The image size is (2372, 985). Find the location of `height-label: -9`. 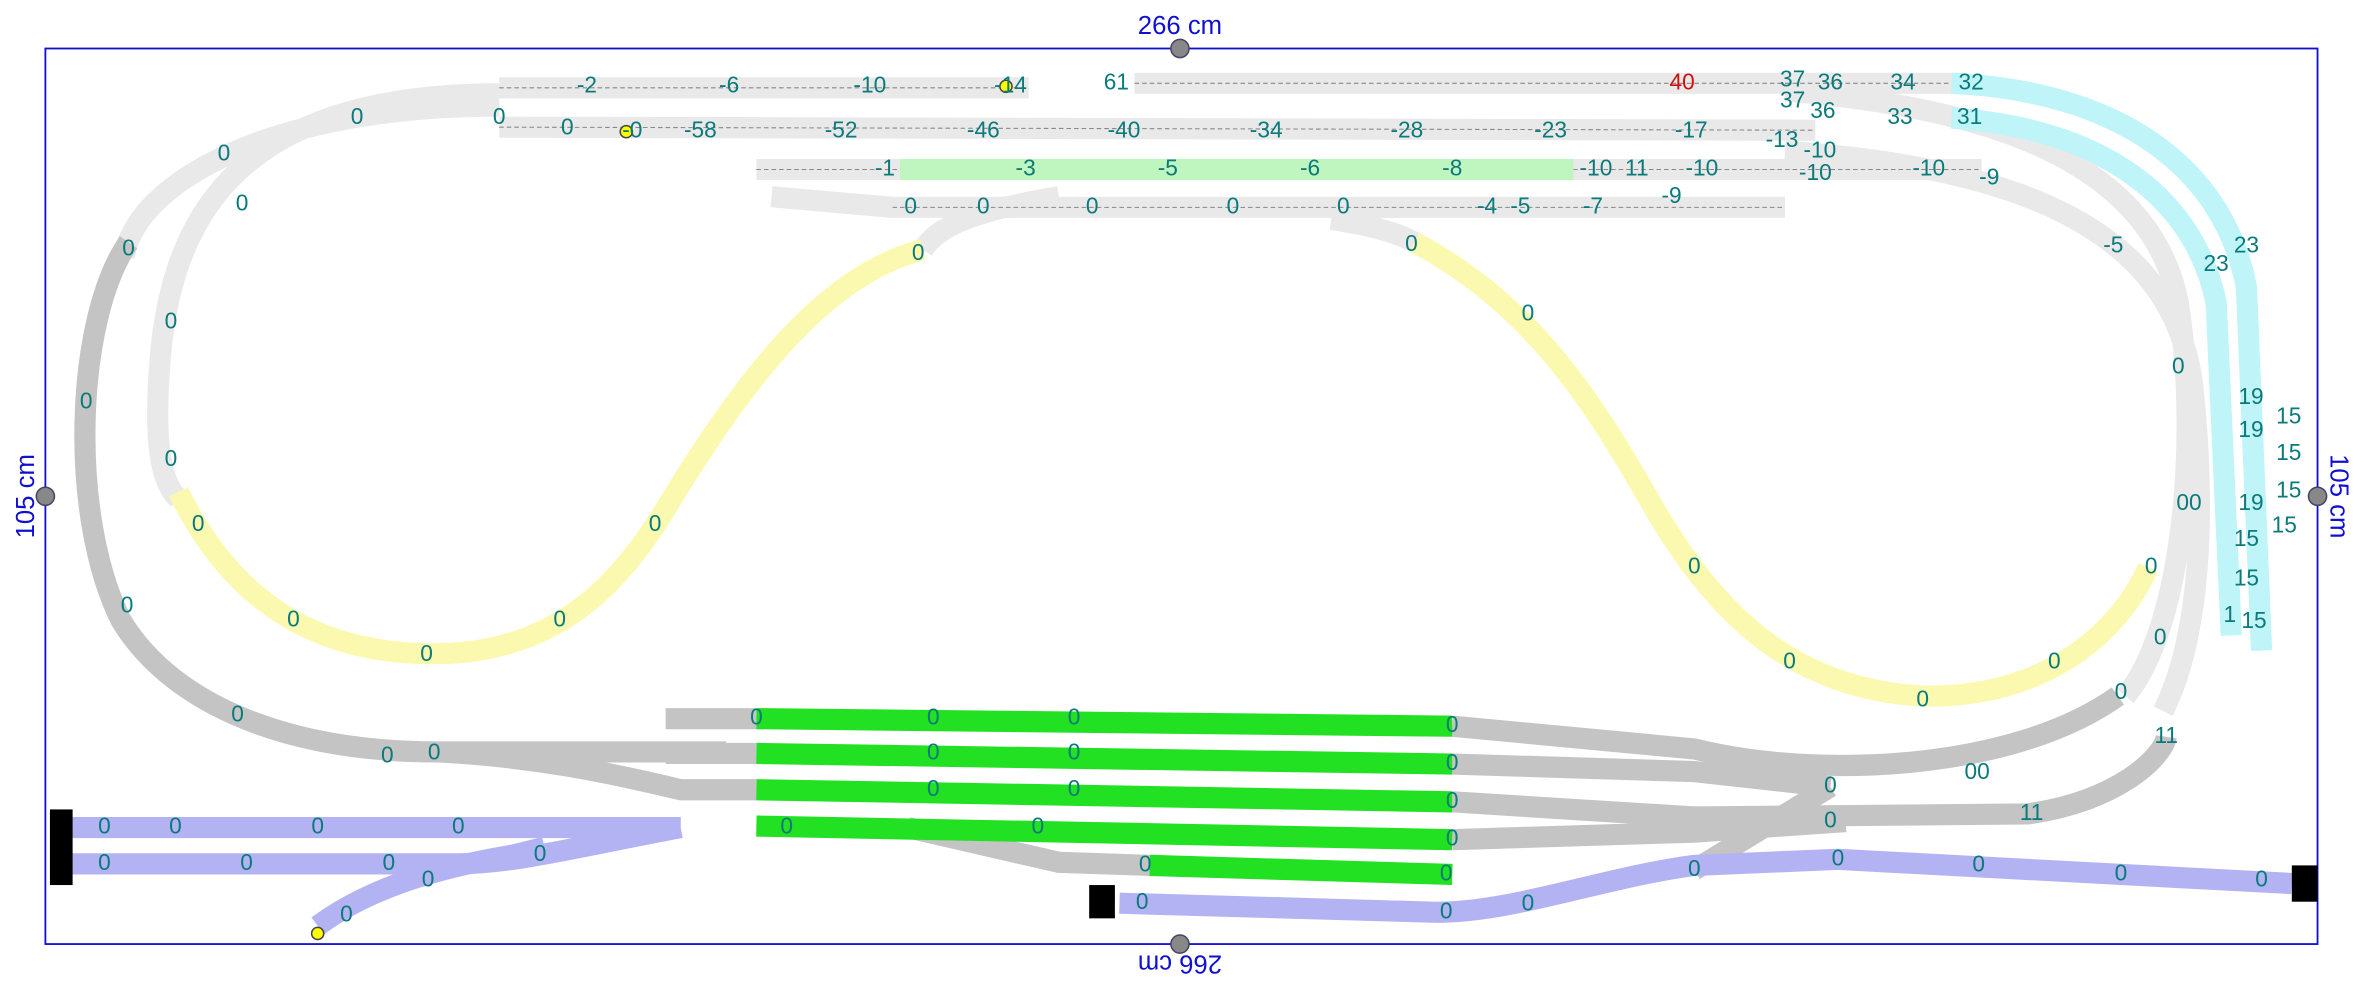

height-label: -9 is located at coordinates (1672, 195).